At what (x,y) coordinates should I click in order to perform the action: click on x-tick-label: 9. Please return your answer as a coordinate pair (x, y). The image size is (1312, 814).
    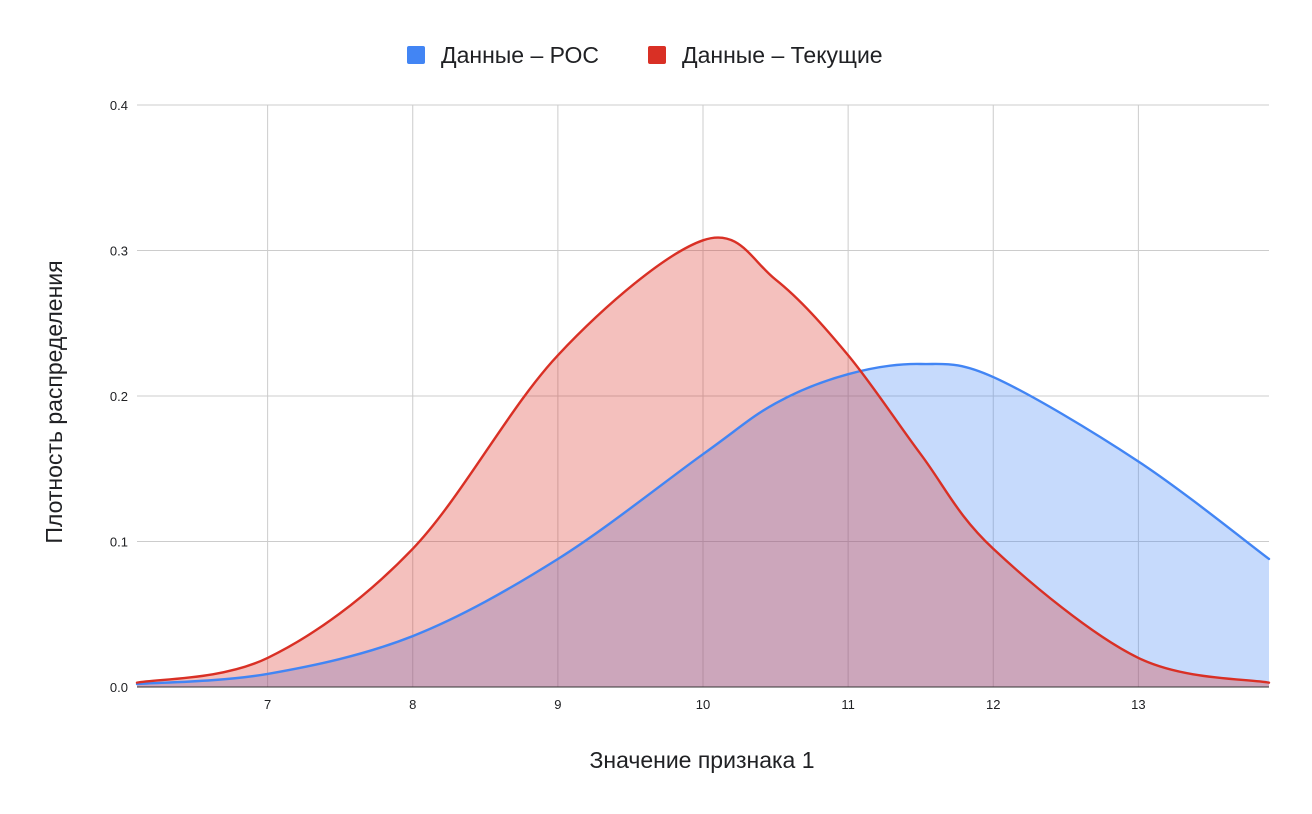
    Looking at the image, I should click on (557, 704).